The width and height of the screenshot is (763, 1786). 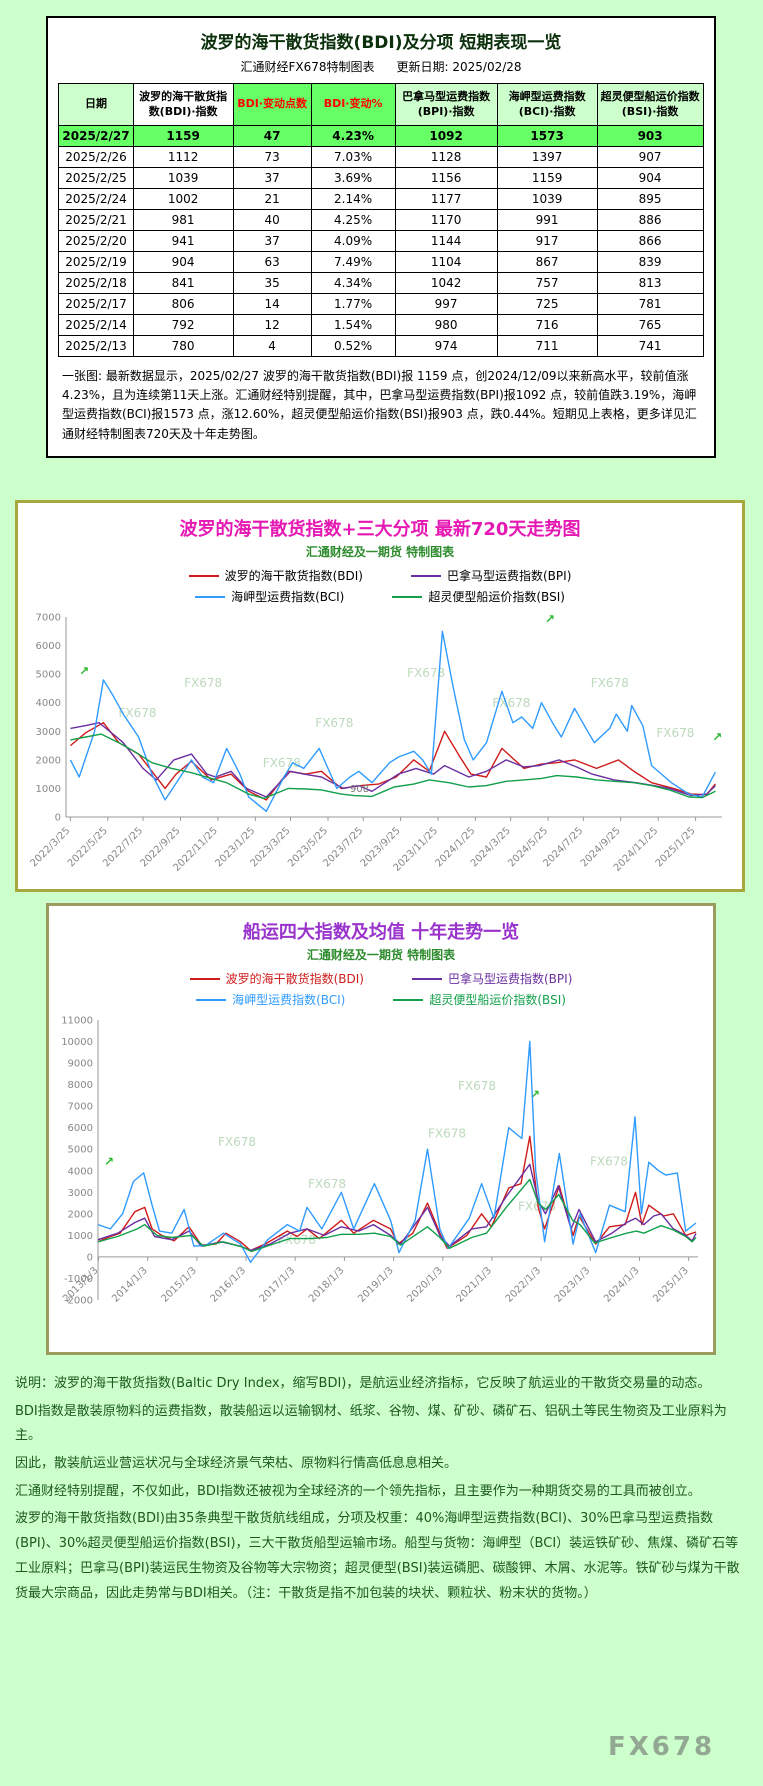 I want to click on cell-bdi: 1039, so click(x=183, y=178).